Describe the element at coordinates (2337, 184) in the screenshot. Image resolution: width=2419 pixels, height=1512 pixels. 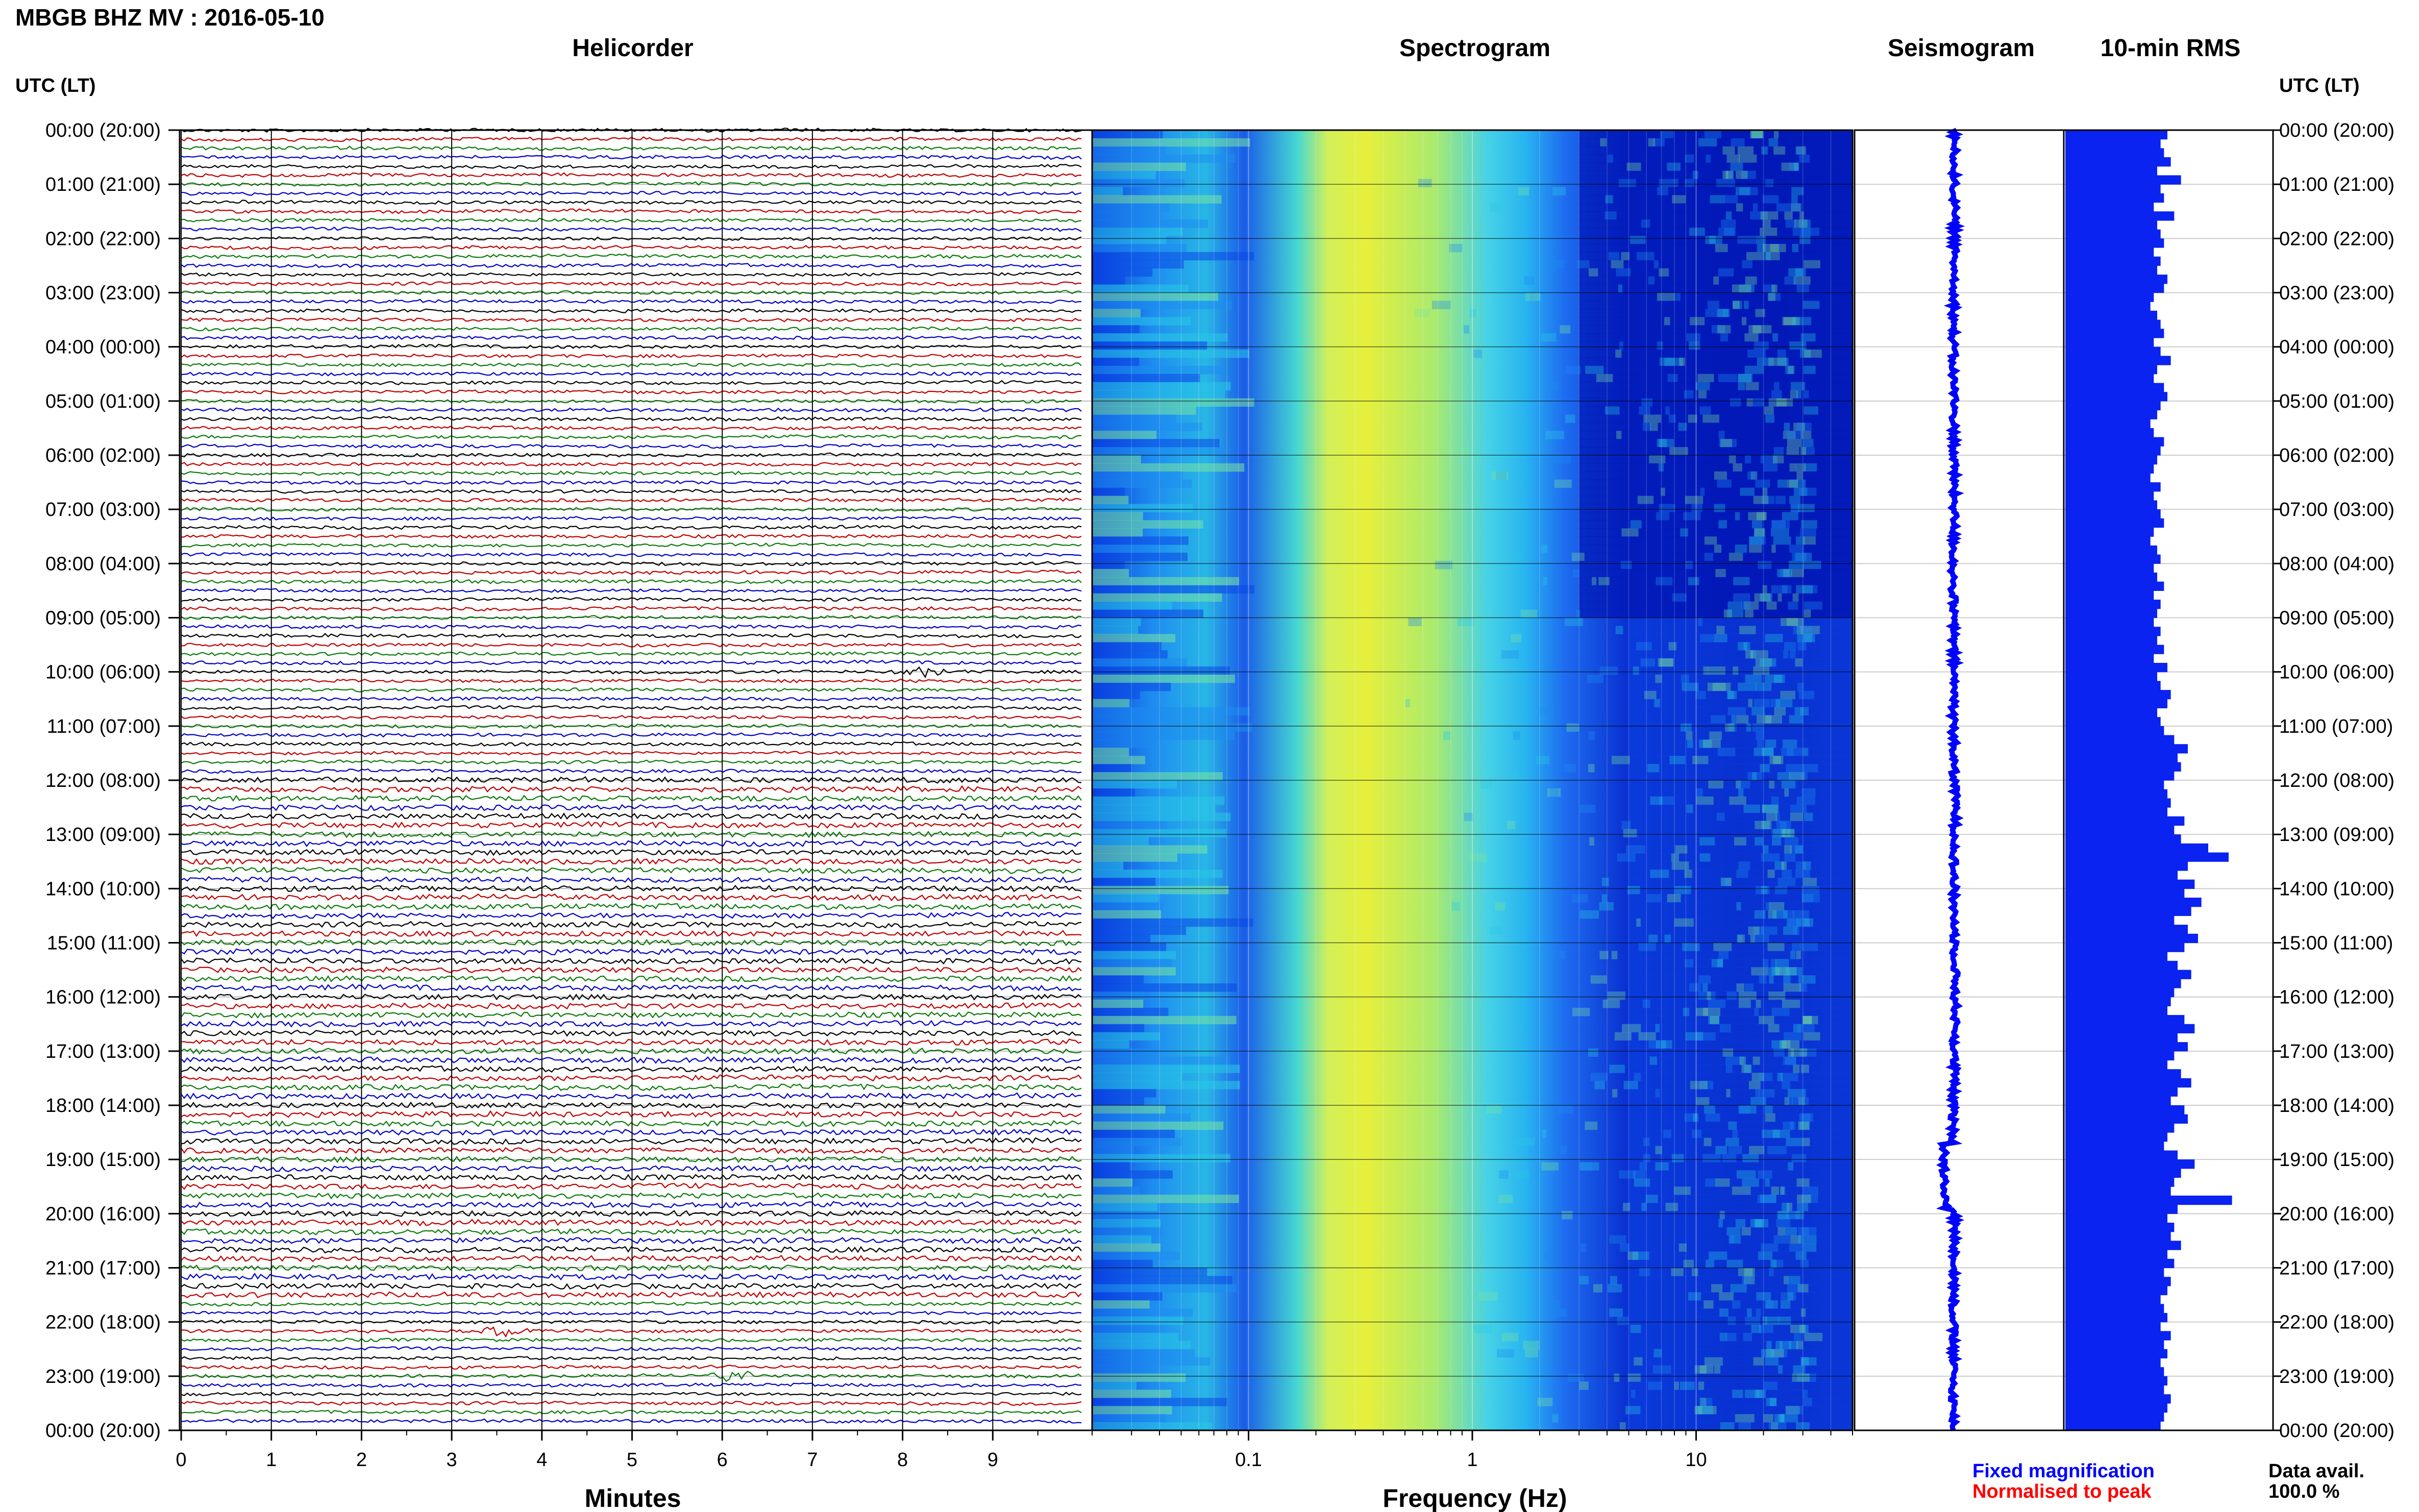
I see `right-time-label: 01:00 (21:00)` at that location.